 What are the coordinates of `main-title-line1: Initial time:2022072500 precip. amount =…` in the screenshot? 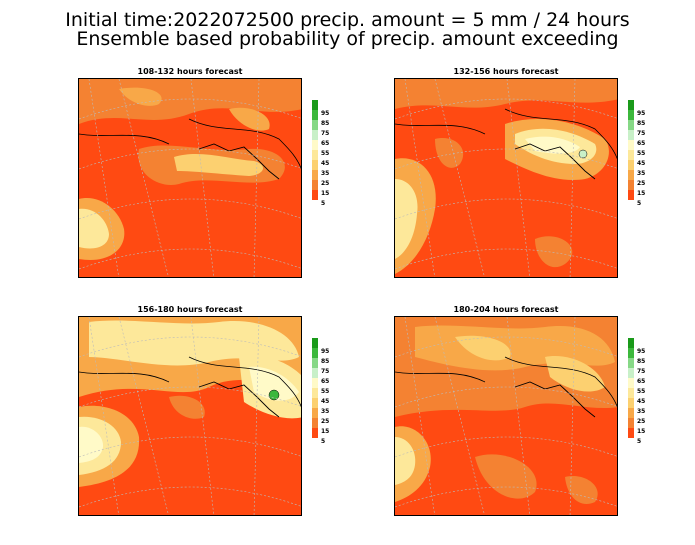 It's located at (347, 20).